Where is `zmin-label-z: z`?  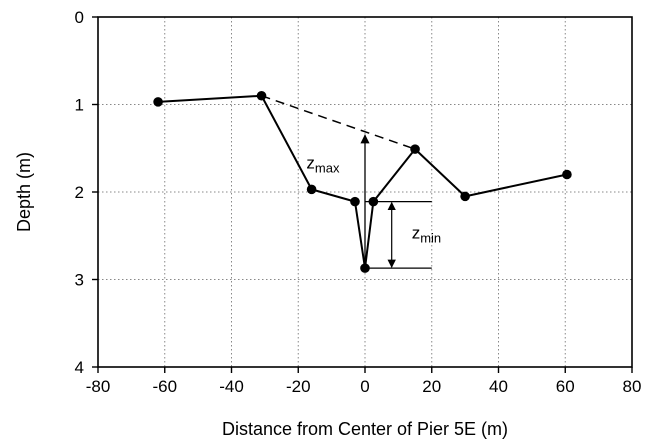 zmin-label-z: z is located at coordinates (416, 232).